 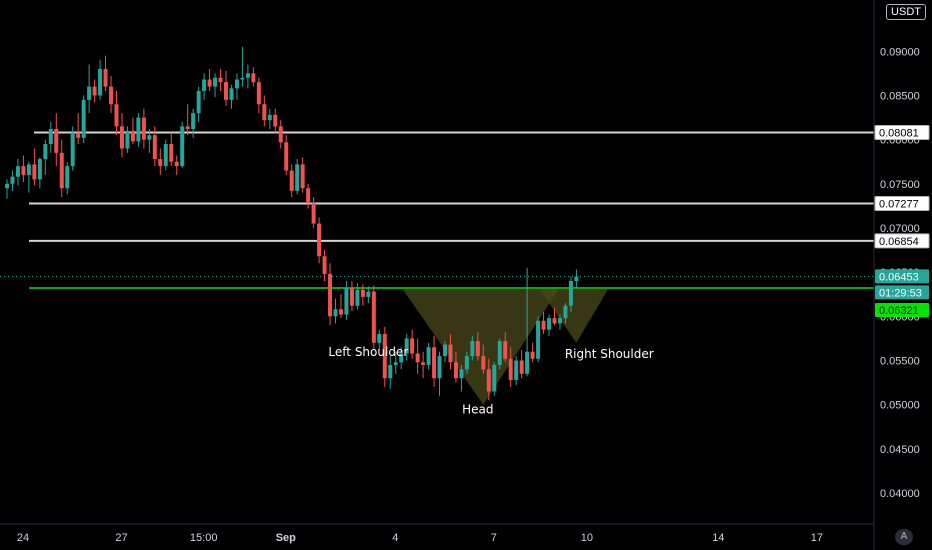 I want to click on resistance-price-tag-bg, so click(x=902, y=204).